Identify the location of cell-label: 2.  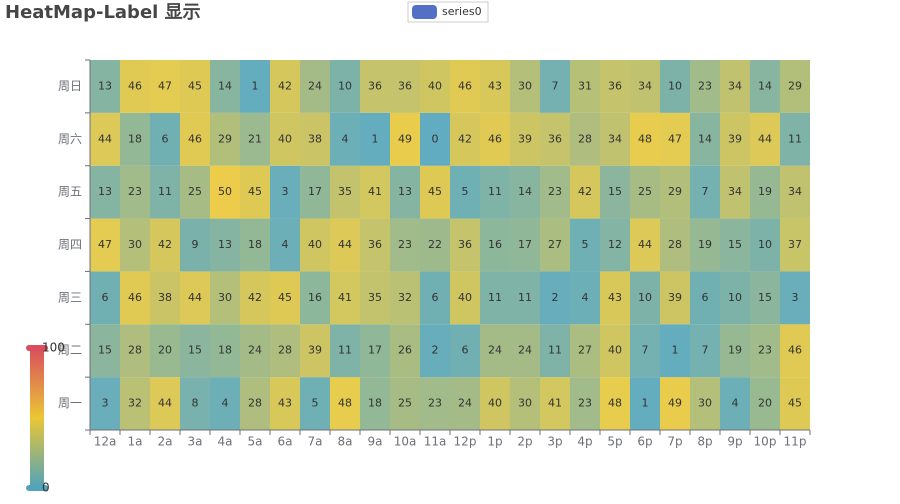
(555, 297).